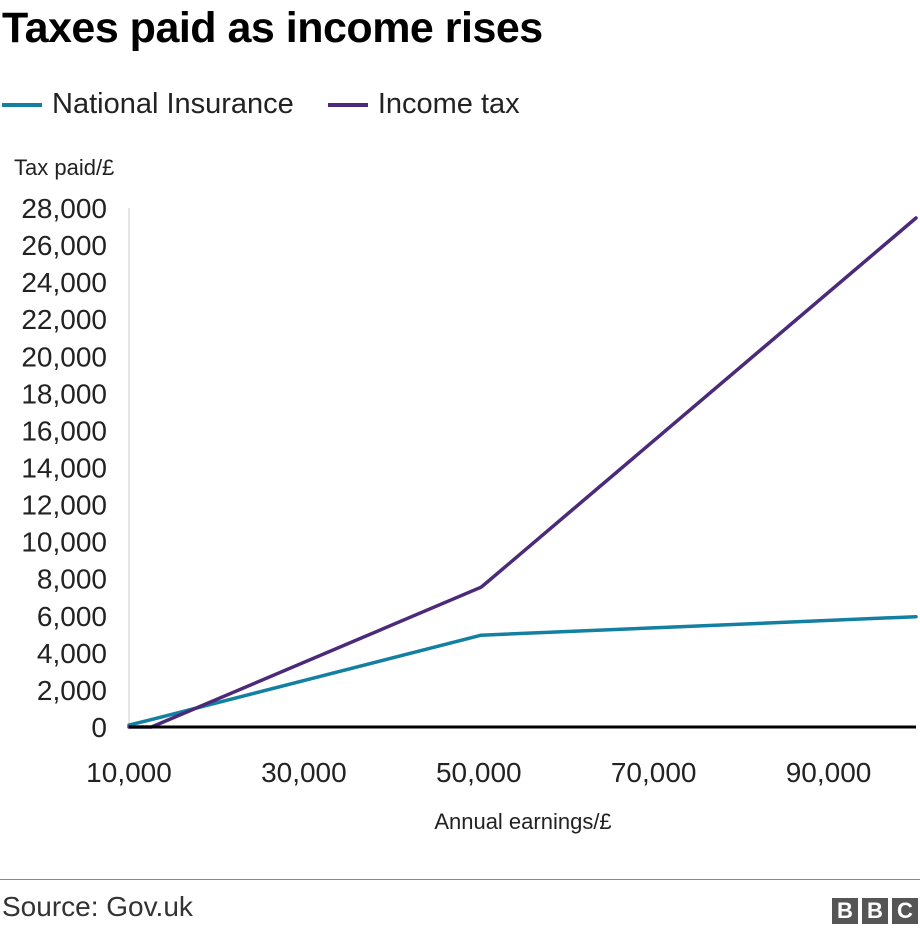 The image size is (920, 934). Describe the element at coordinates (72, 579) in the screenshot. I see `y-tick-label: 8,000` at that location.